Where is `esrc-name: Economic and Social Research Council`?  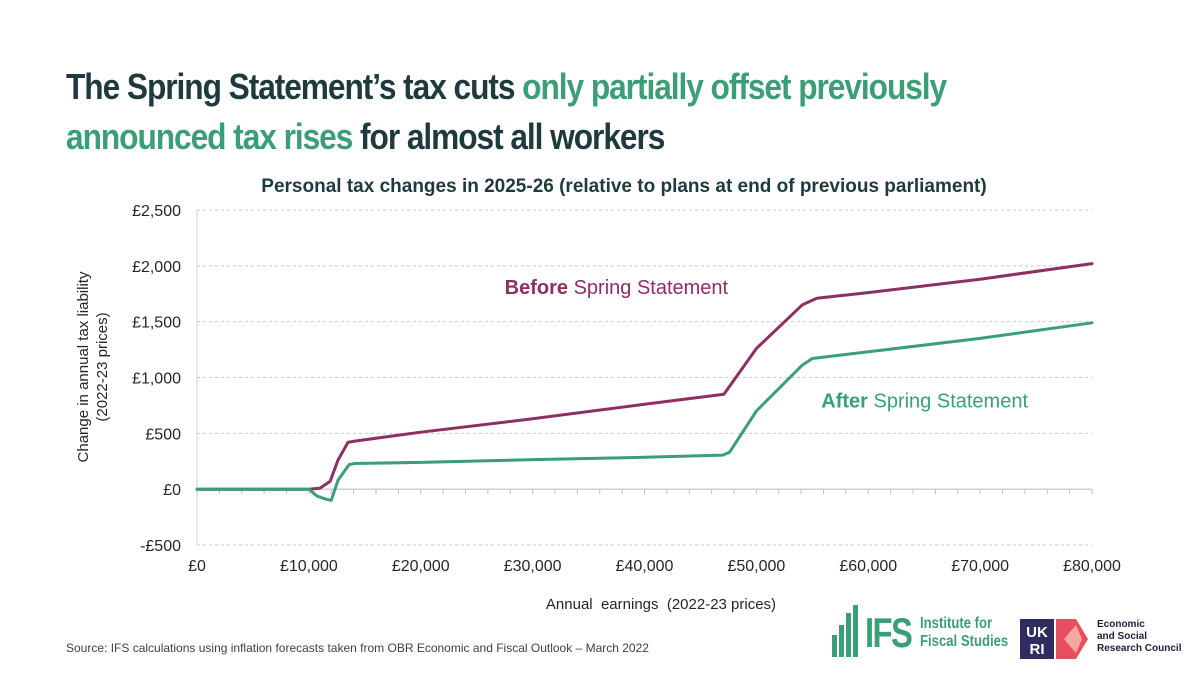 esrc-name: Economic and Social Research Council is located at coordinates (1139, 637).